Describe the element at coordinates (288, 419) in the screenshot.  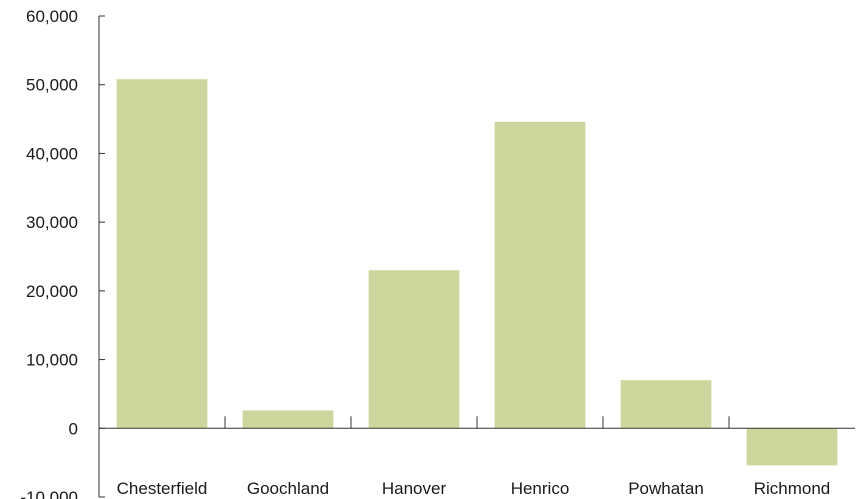
I see `bar-goochland` at that location.